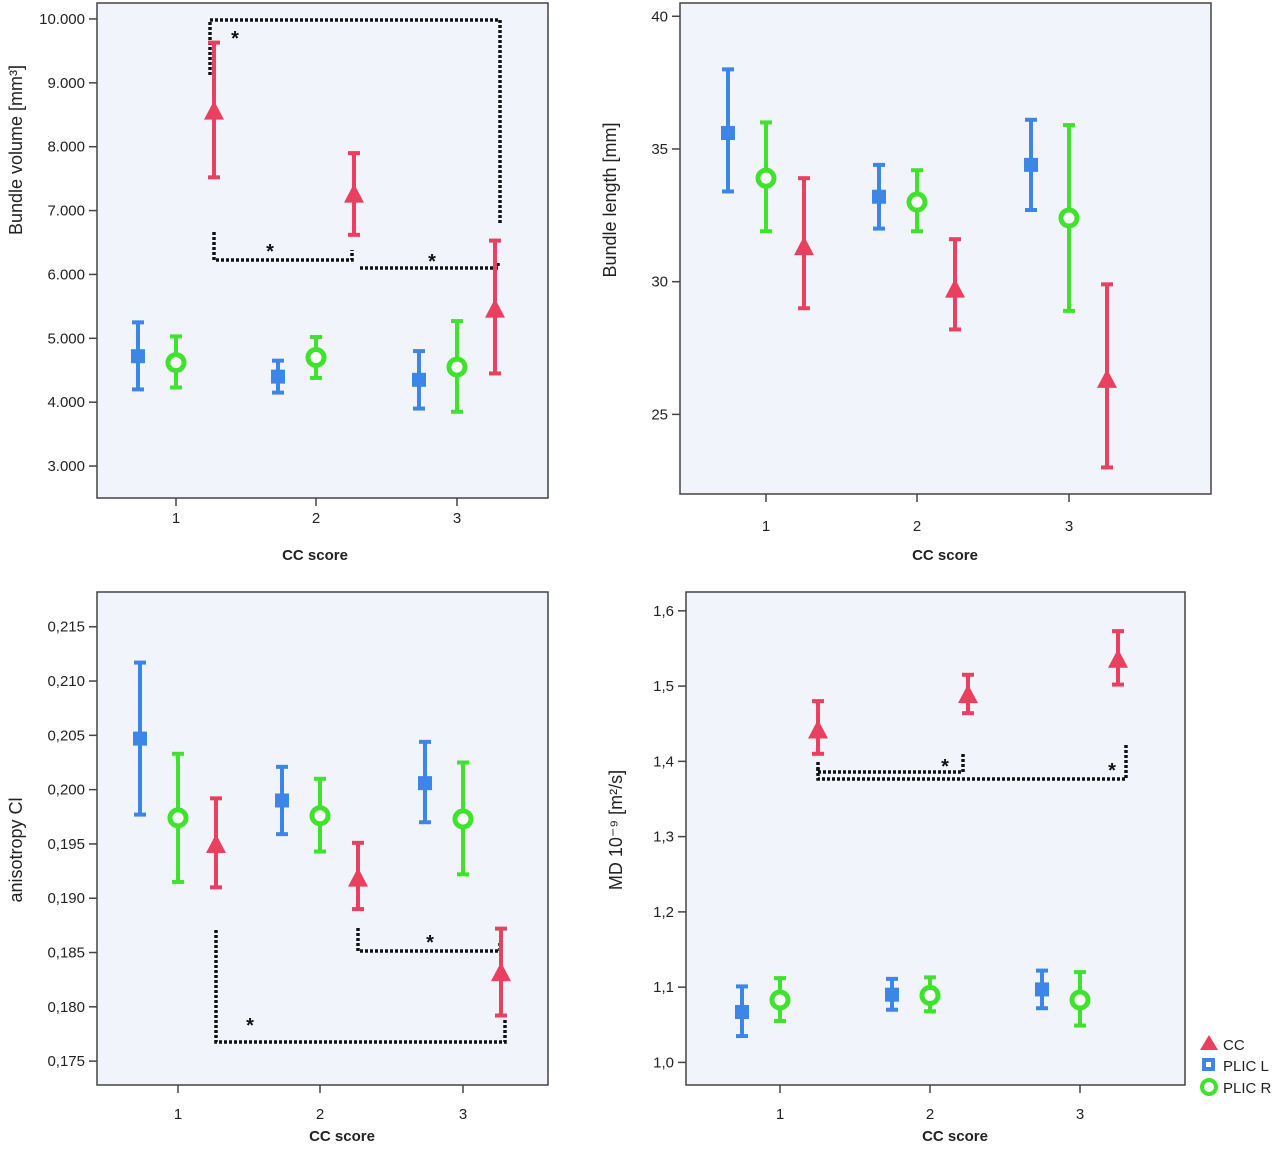 The height and width of the screenshot is (1151, 1280). Describe the element at coordinates (1209, 1042) in the screenshot. I see `legend-marker-cc` at that location.